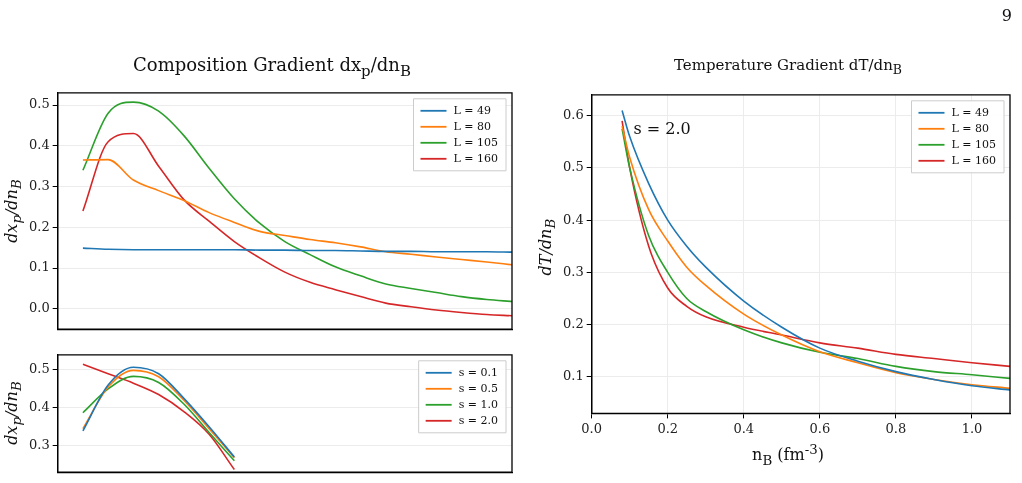 The width and height of the screenshot is (1022, 483). Describe the element at coordinates (1006, 15) in the screenshot. I see `text: 9` at that location.